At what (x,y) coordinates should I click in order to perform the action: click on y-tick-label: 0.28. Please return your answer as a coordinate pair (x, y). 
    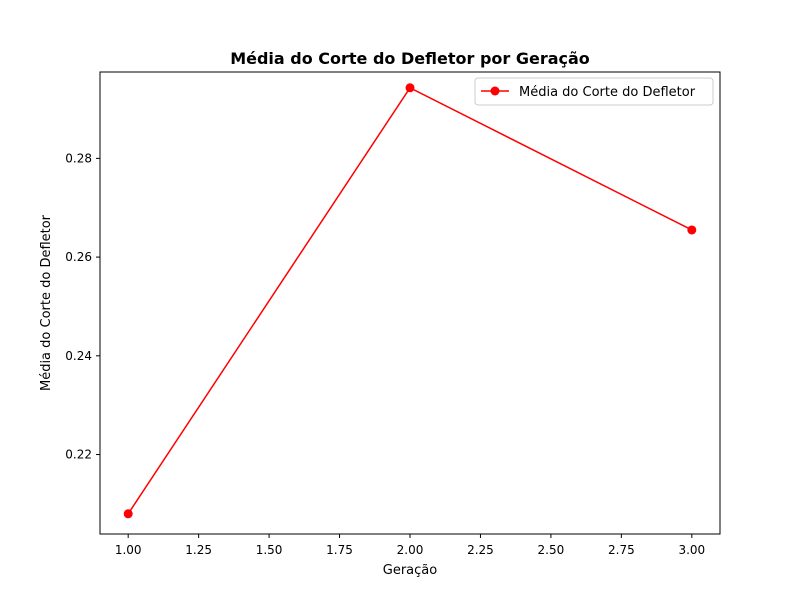
    Looking at the image, I should click on (78, 158).